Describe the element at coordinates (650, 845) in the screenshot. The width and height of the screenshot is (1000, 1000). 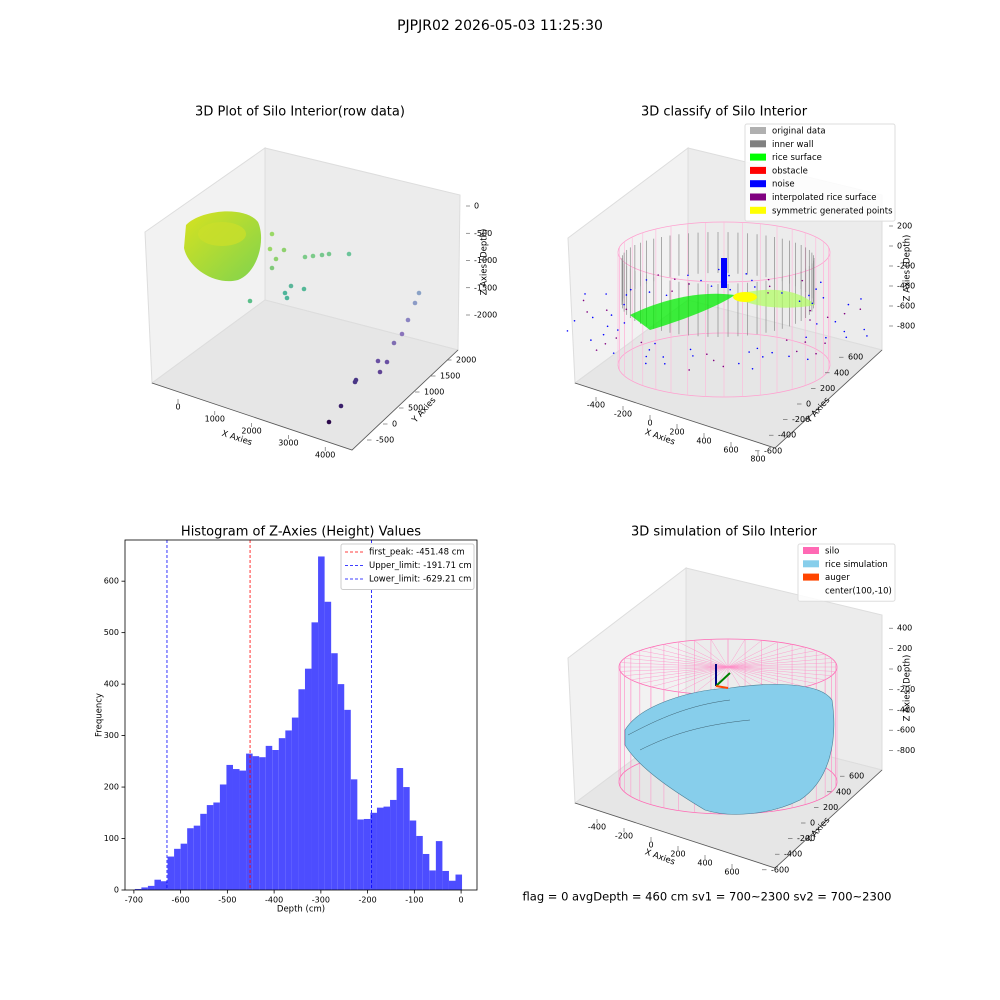
I see `x-tick-label: 0` at that location.